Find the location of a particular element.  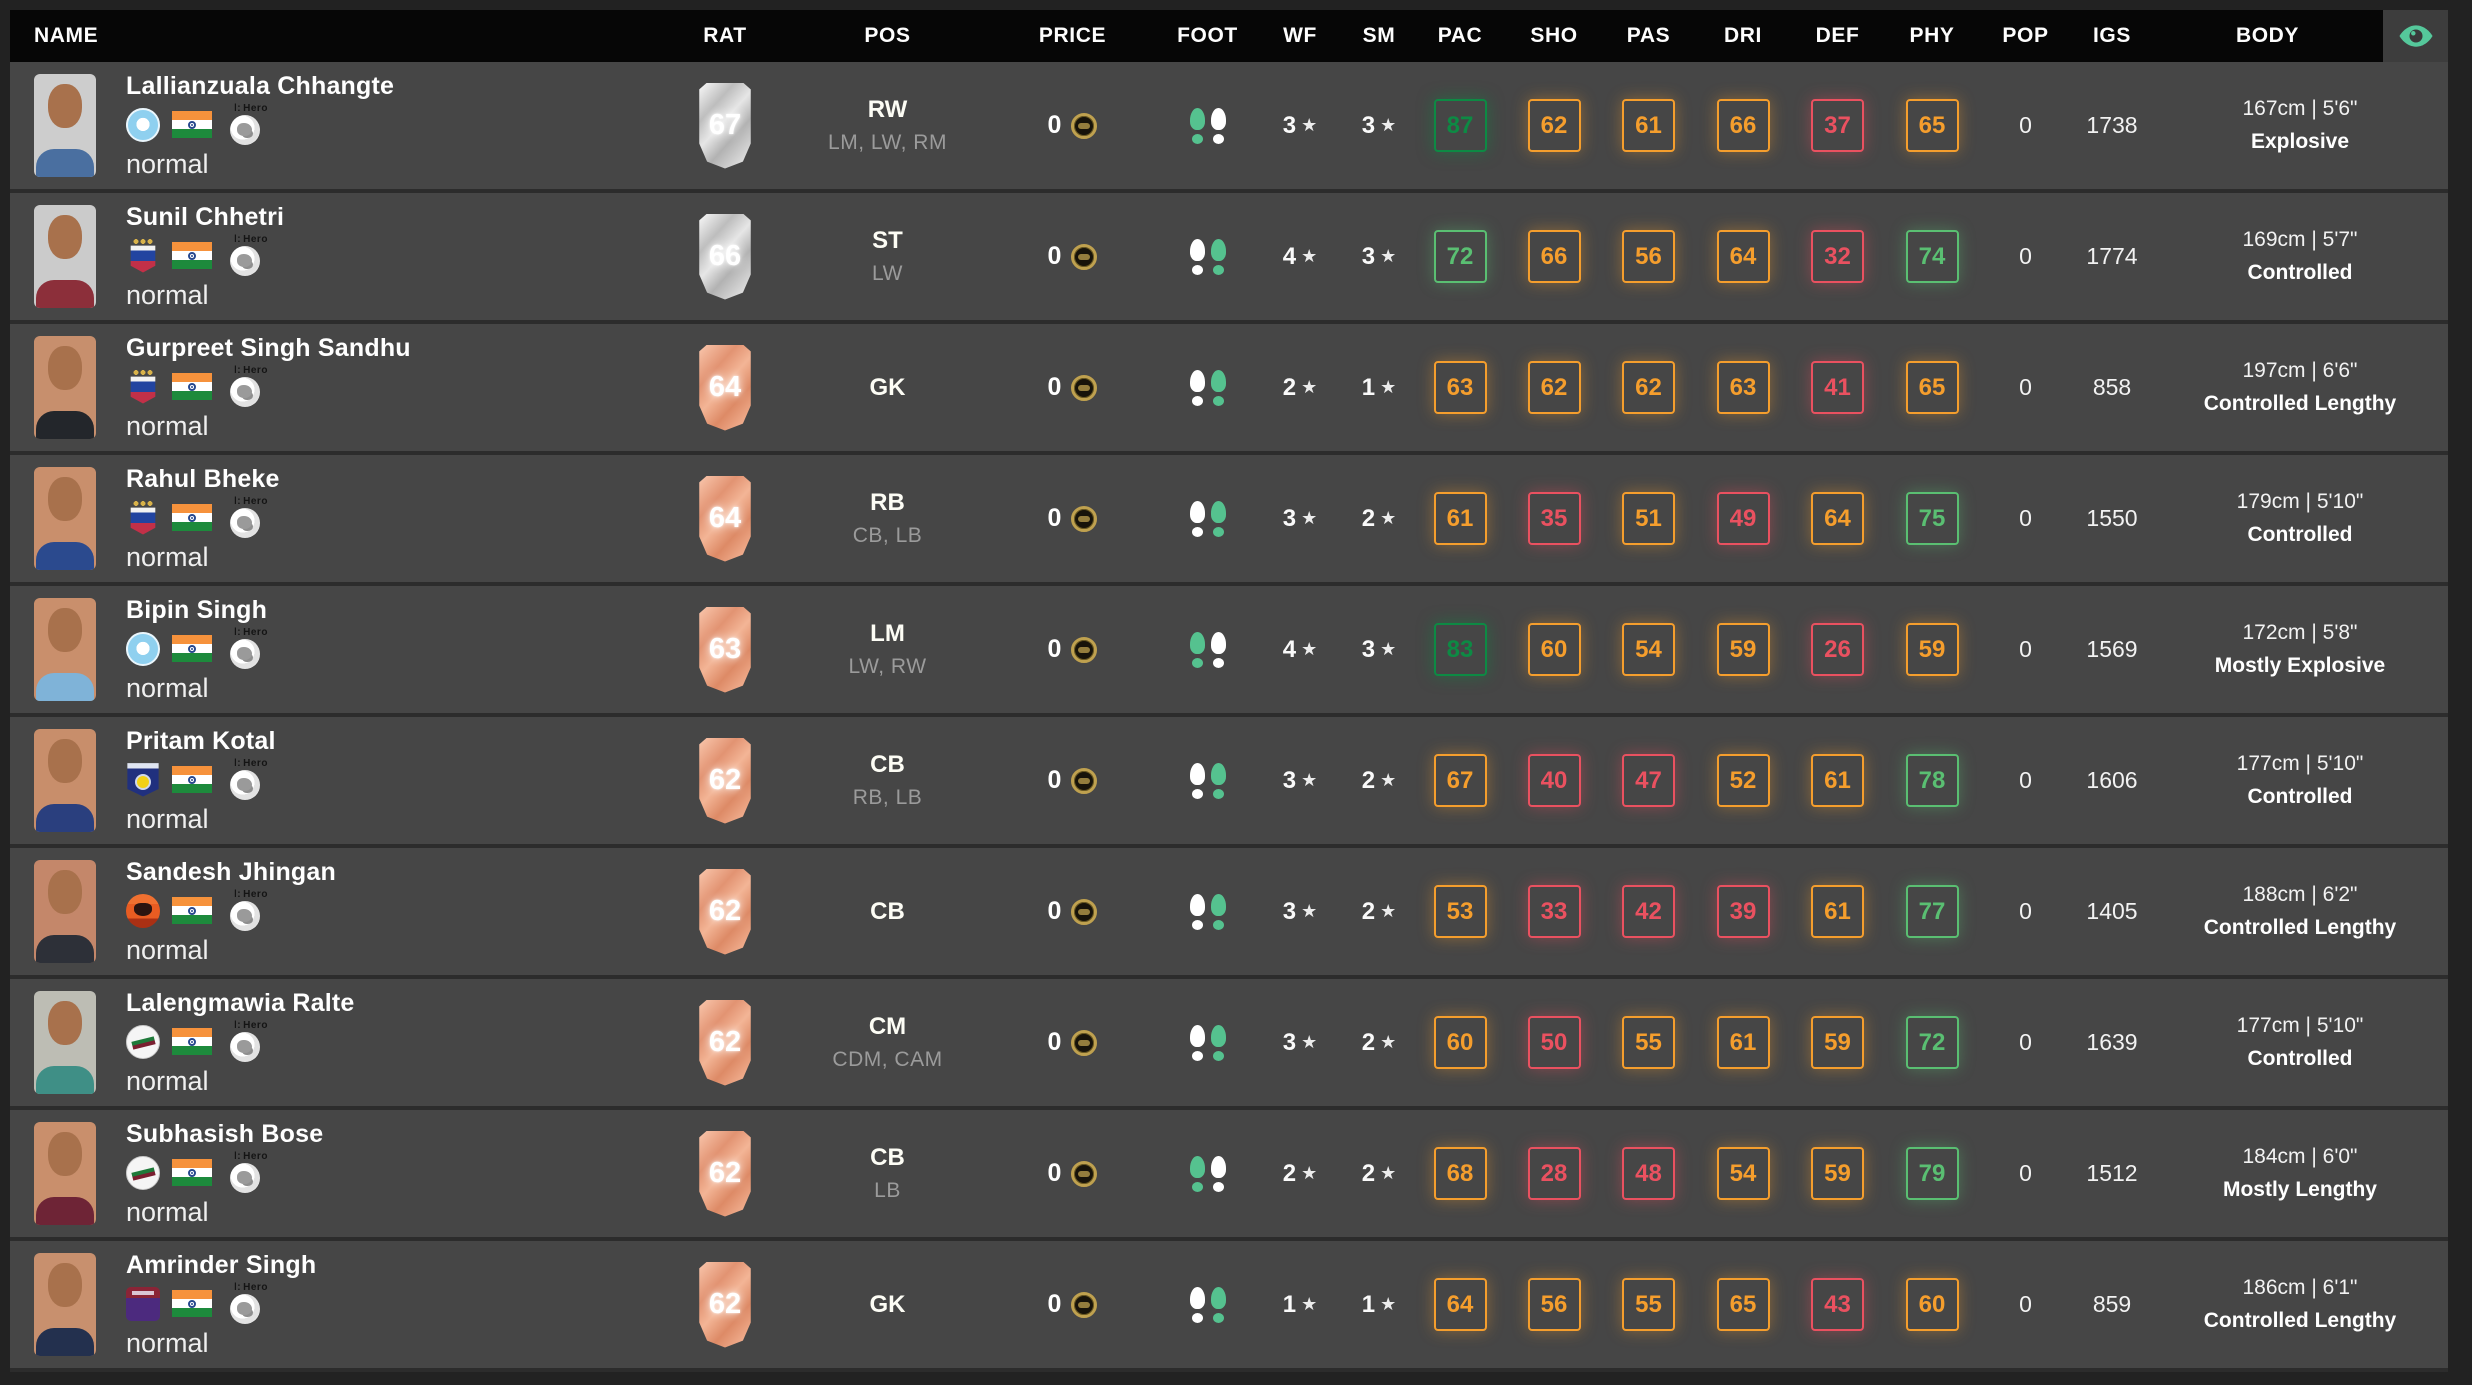

stat-pac: 68 is located at coordinates (1460, 1173).